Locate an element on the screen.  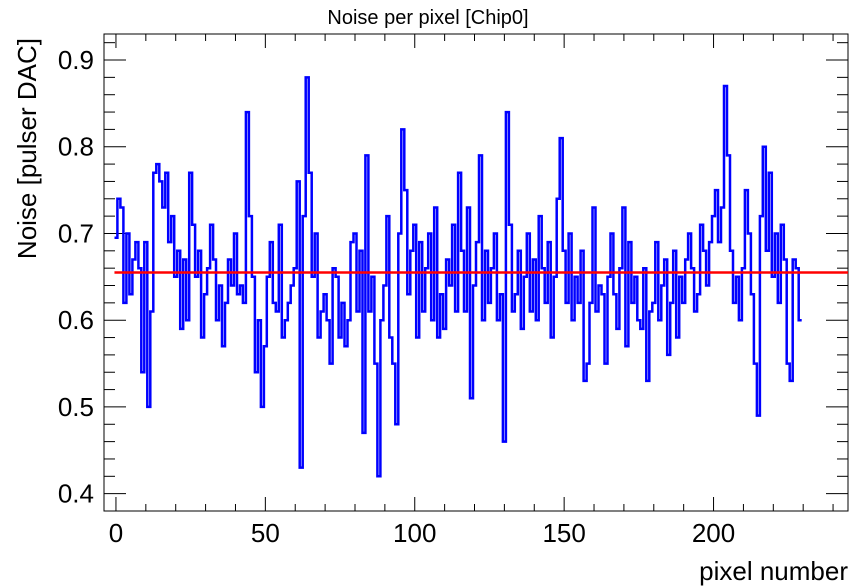
y-tick-label: 0.8 is located at coordinates (76, 147).